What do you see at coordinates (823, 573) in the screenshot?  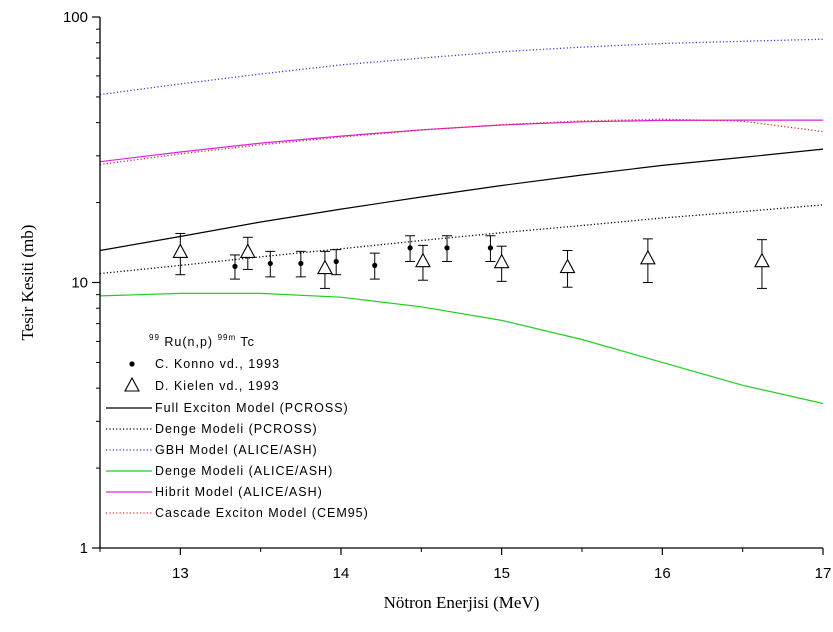 I see `x-tick-label-17: 17` at bounding box center [823, 573].